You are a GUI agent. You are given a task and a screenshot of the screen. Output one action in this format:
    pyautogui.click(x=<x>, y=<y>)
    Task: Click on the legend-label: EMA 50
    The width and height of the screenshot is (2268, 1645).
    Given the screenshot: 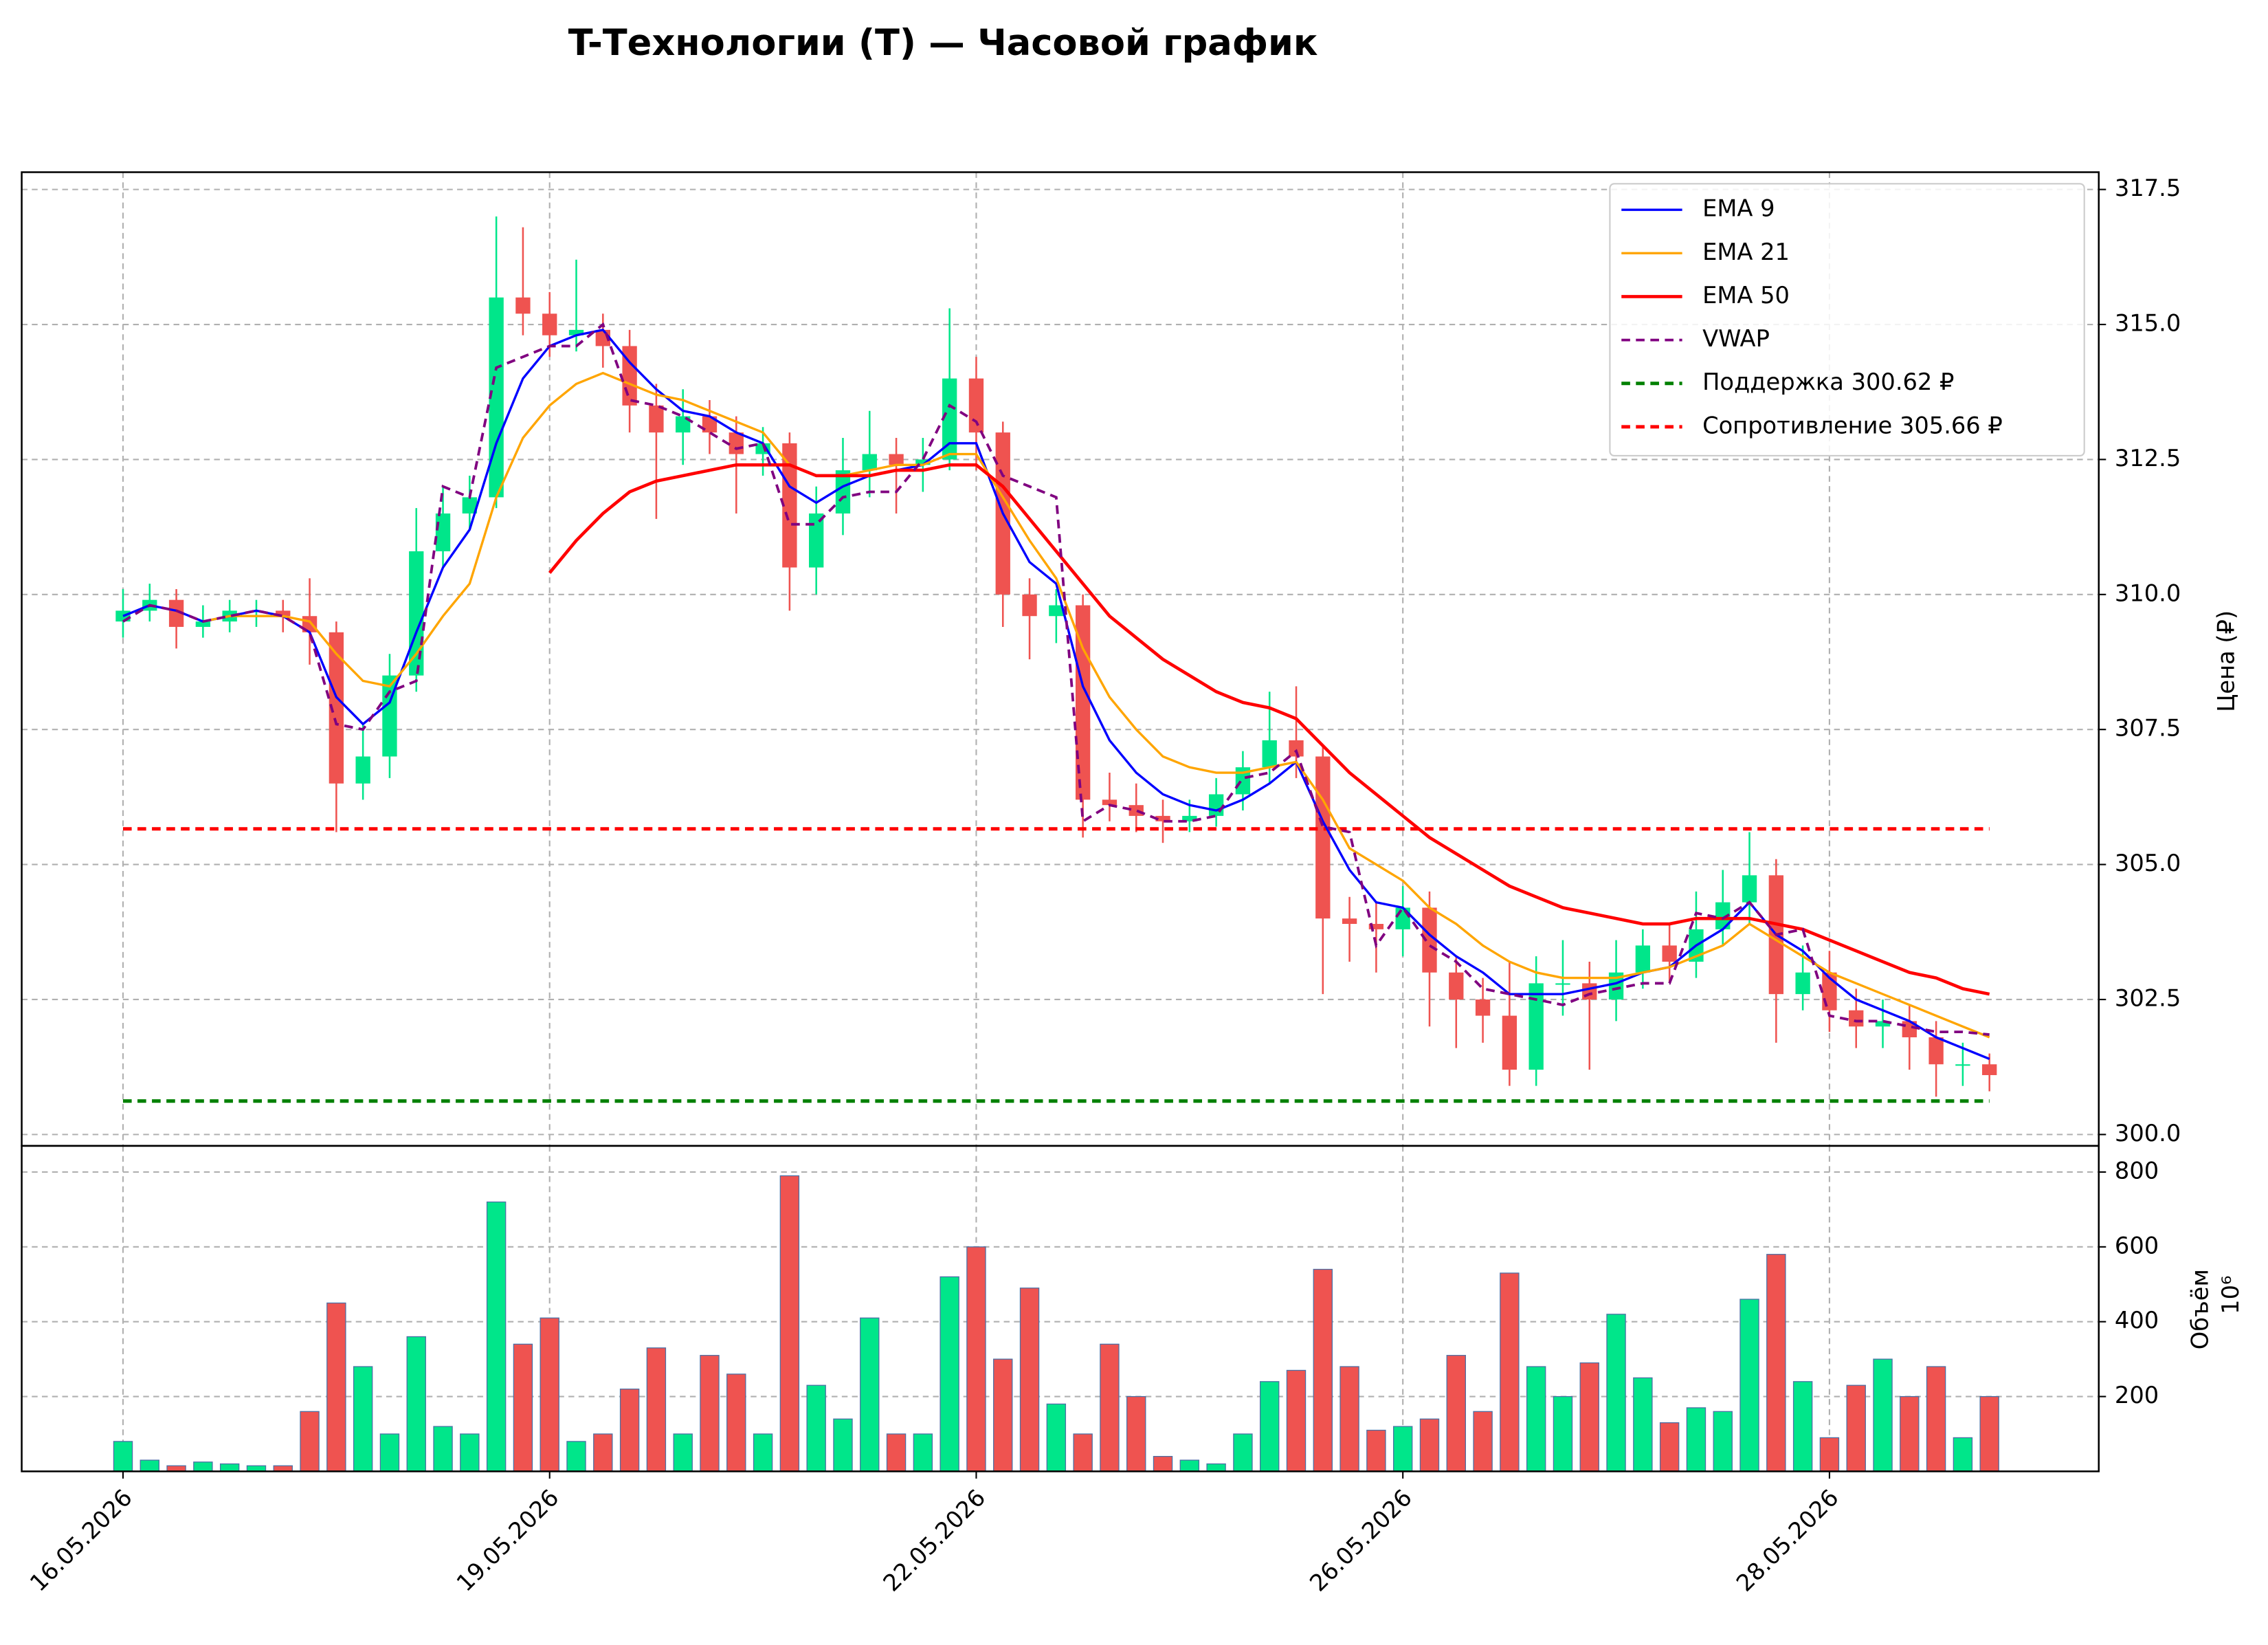 What is the action you would take?
    pyautogui.click(x=1746, y=295)
    